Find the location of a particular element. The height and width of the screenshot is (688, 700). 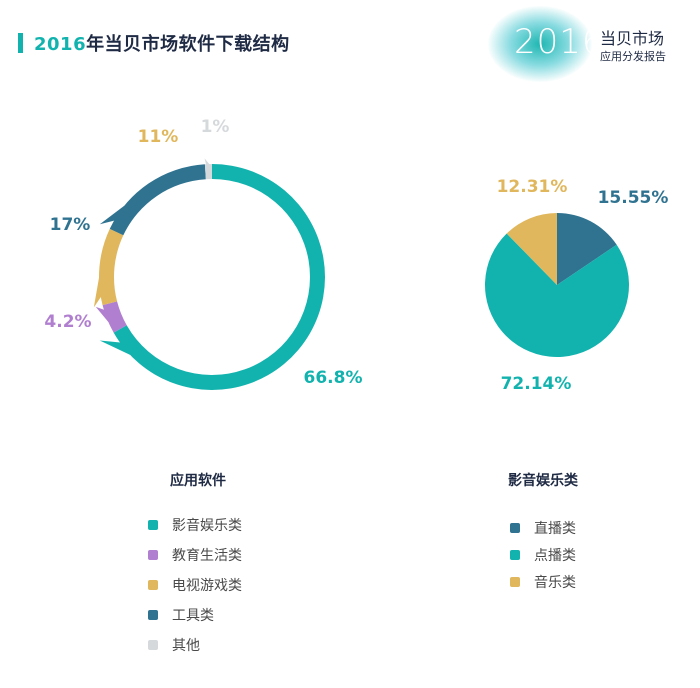

page-title-year: 2016 is located at coordinates (60, 44).